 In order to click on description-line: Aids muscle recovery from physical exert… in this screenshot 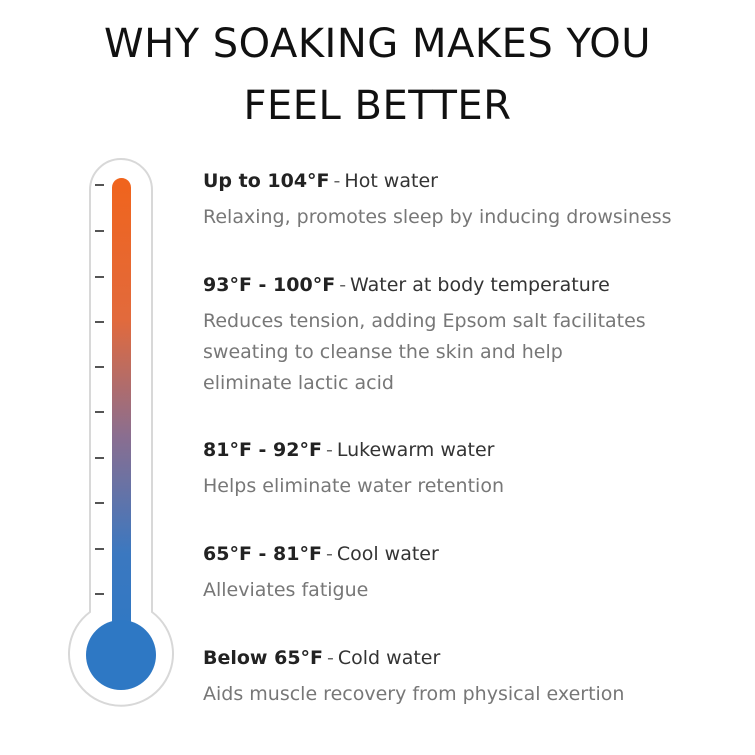, I will do `click(414, 694)`.